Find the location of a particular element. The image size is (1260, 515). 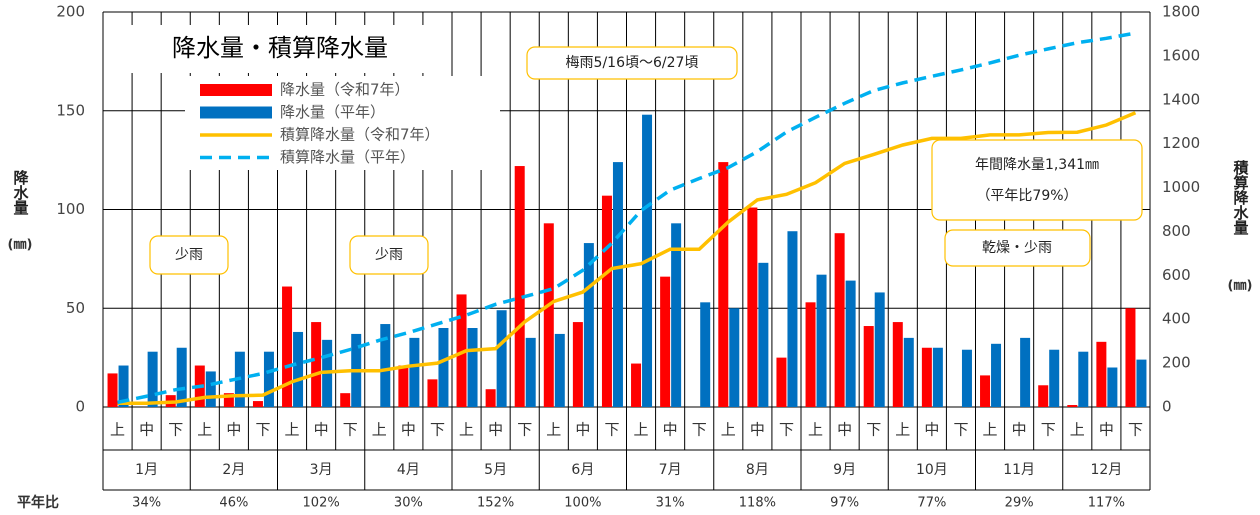

y2-tick-label: 1200 is located at coordinates (1181, 143).